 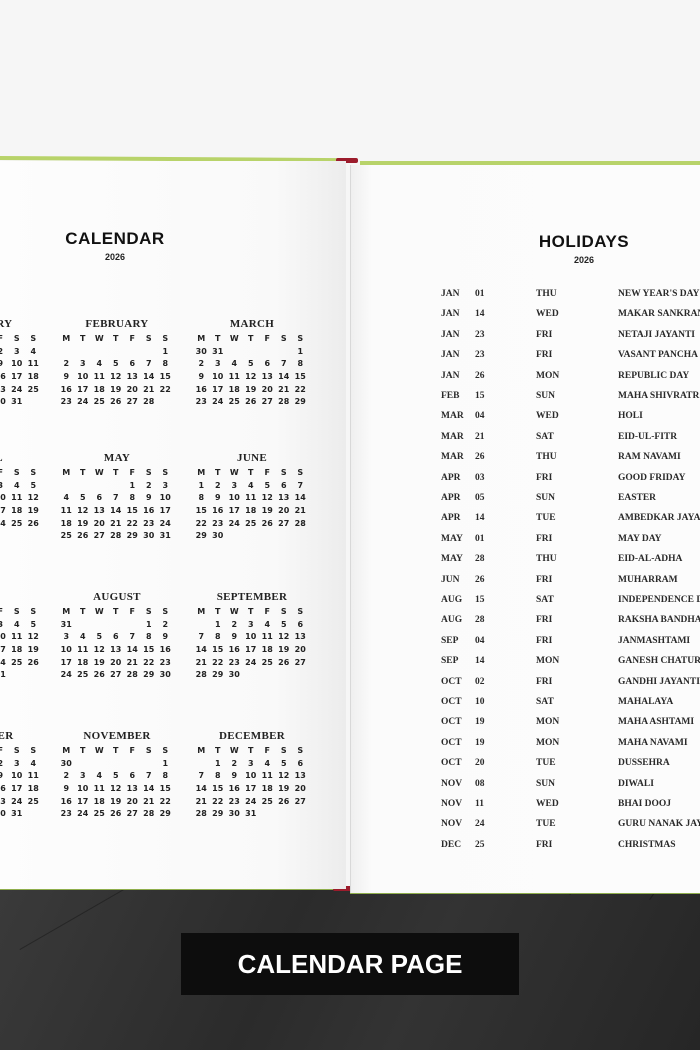 What do you see at coordinates (546, 783) in the screenshot?
I see `holiday-weekday: SUN` at bounding box center [546, 783].